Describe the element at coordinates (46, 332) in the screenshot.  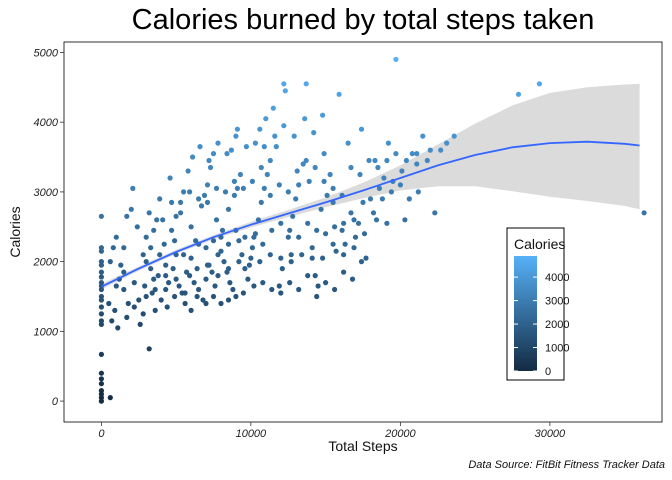
I see `y-tick-label: 1000` at that location.